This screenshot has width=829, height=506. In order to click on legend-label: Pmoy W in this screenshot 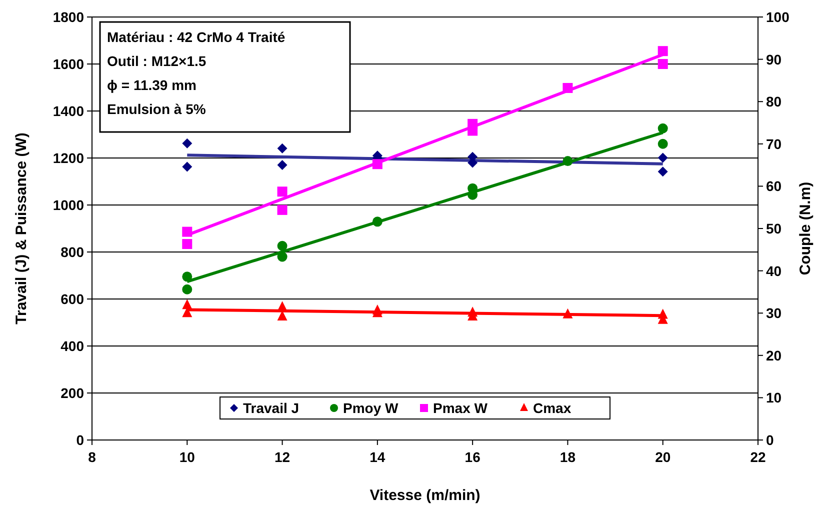, I will do `click(371, 408)`.